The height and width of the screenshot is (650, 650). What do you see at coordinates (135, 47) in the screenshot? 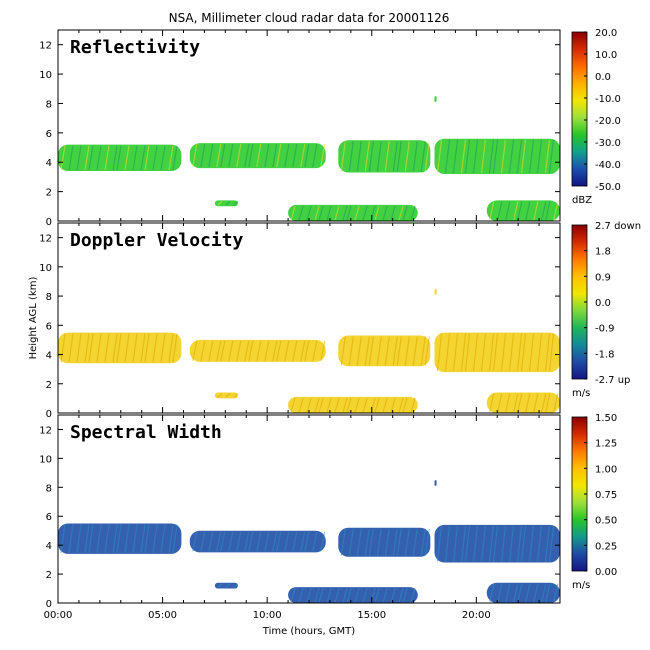
I see `panel-title: Reflectivity` at bounding box center [135, 47].